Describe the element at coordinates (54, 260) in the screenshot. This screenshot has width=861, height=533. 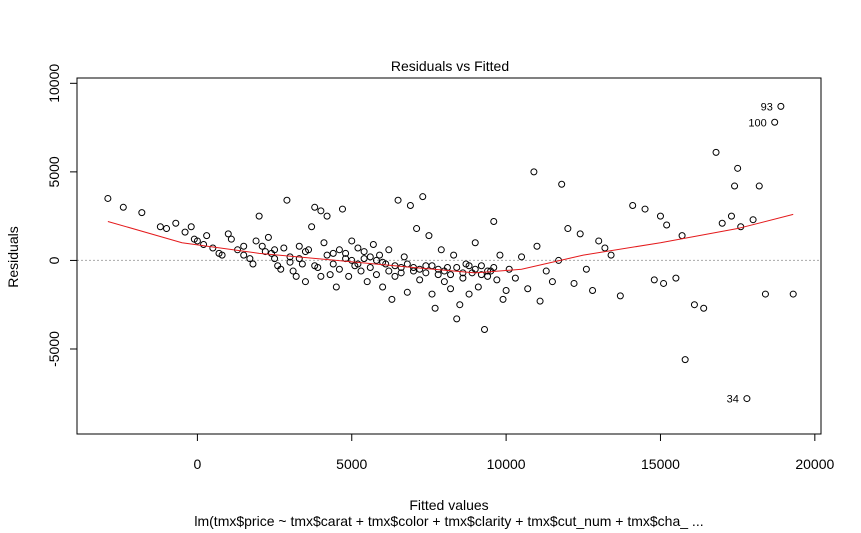
I see `y-tick-label: 0` at that location.